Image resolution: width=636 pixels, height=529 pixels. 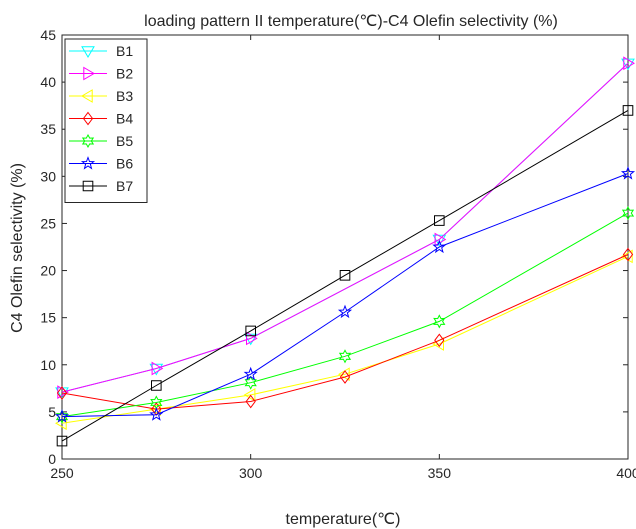 What do you see at coordinates (124, 186) in the screenshot?
I see `legend-label: B7` at bounding box center [124, 186].